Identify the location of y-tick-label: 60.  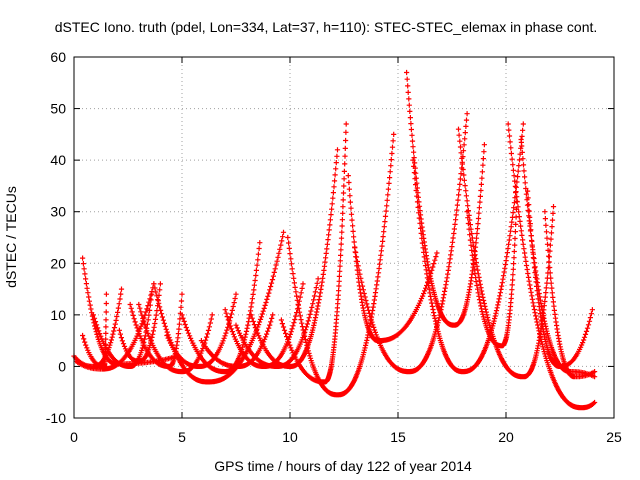
(58, 57).